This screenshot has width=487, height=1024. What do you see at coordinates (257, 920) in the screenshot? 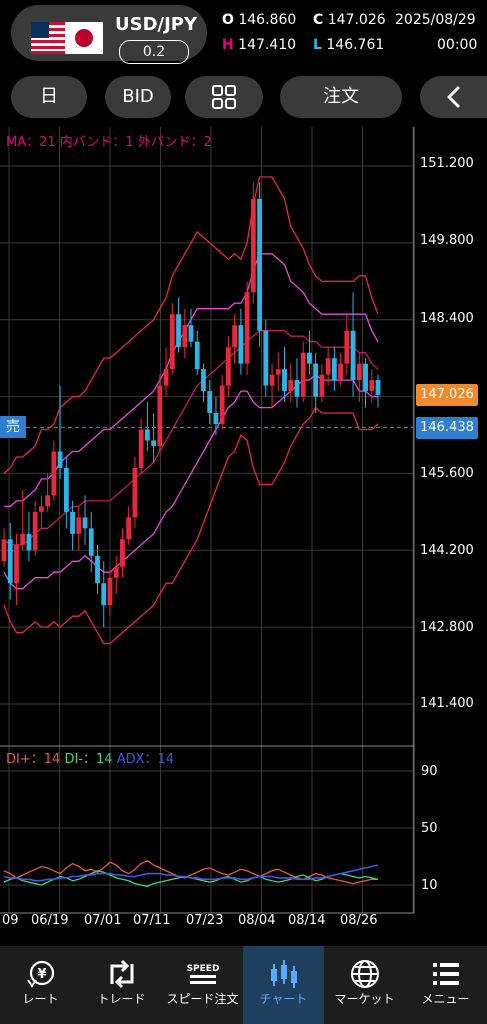
I see `date-axis-label: 08/04` at bounding box center [257, 920].